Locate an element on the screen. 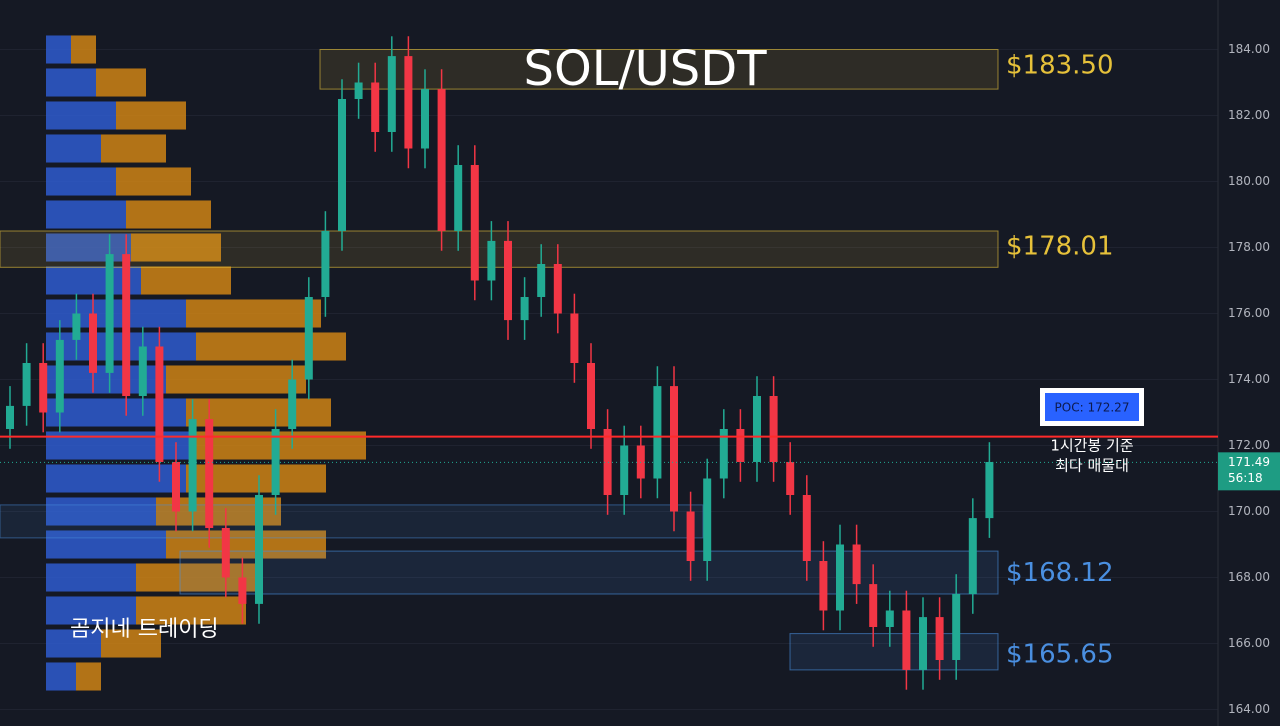 This screenshot has height=726, width=1280. y-tick-label: 182.00 is located at coordinates (1249, 115).